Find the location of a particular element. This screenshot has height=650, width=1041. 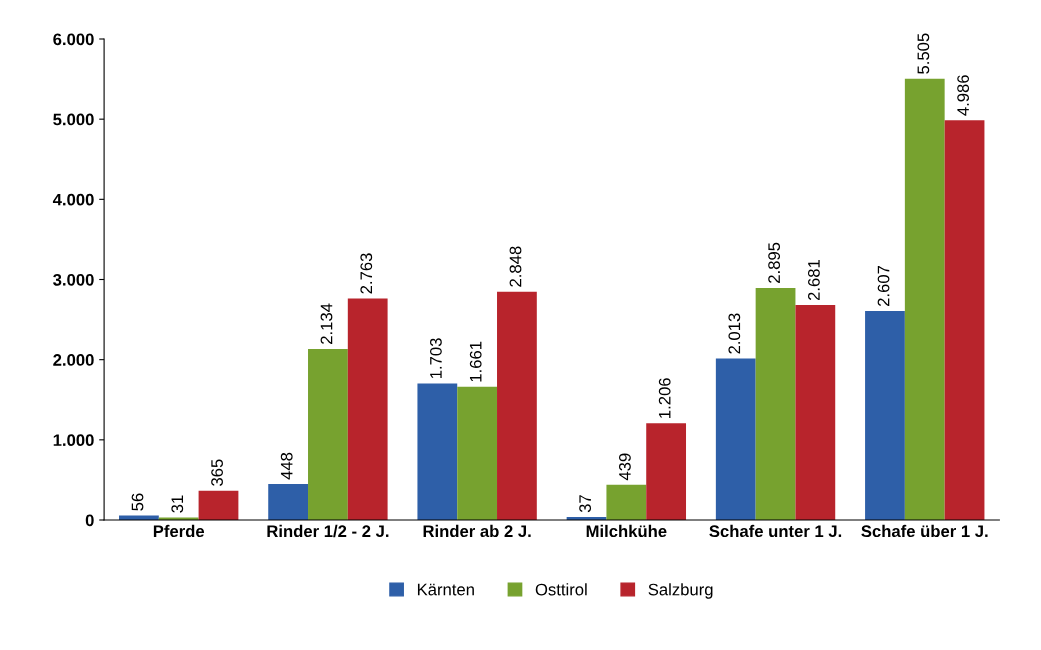

y-tick-label: 2.000 is located at coordinates (73, 360).